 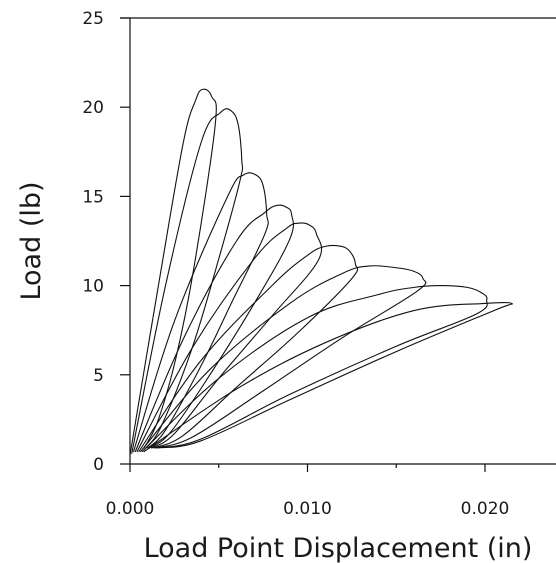 I want to click on x-tick-label: 0.000, so click(x=130, y=509).